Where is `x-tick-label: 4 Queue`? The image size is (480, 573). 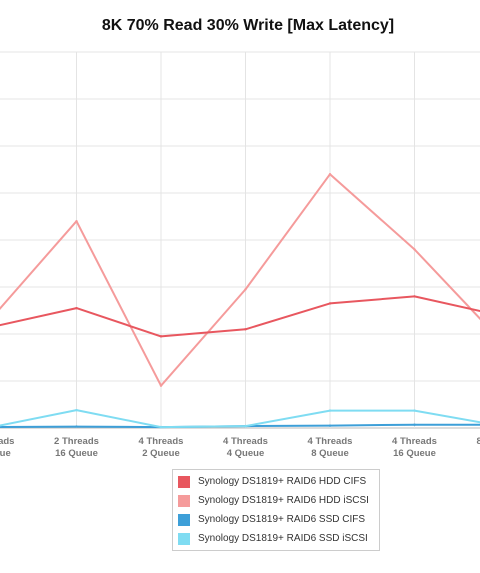 x-tick-label: 4 Queue is located at coordinates (246, 453).